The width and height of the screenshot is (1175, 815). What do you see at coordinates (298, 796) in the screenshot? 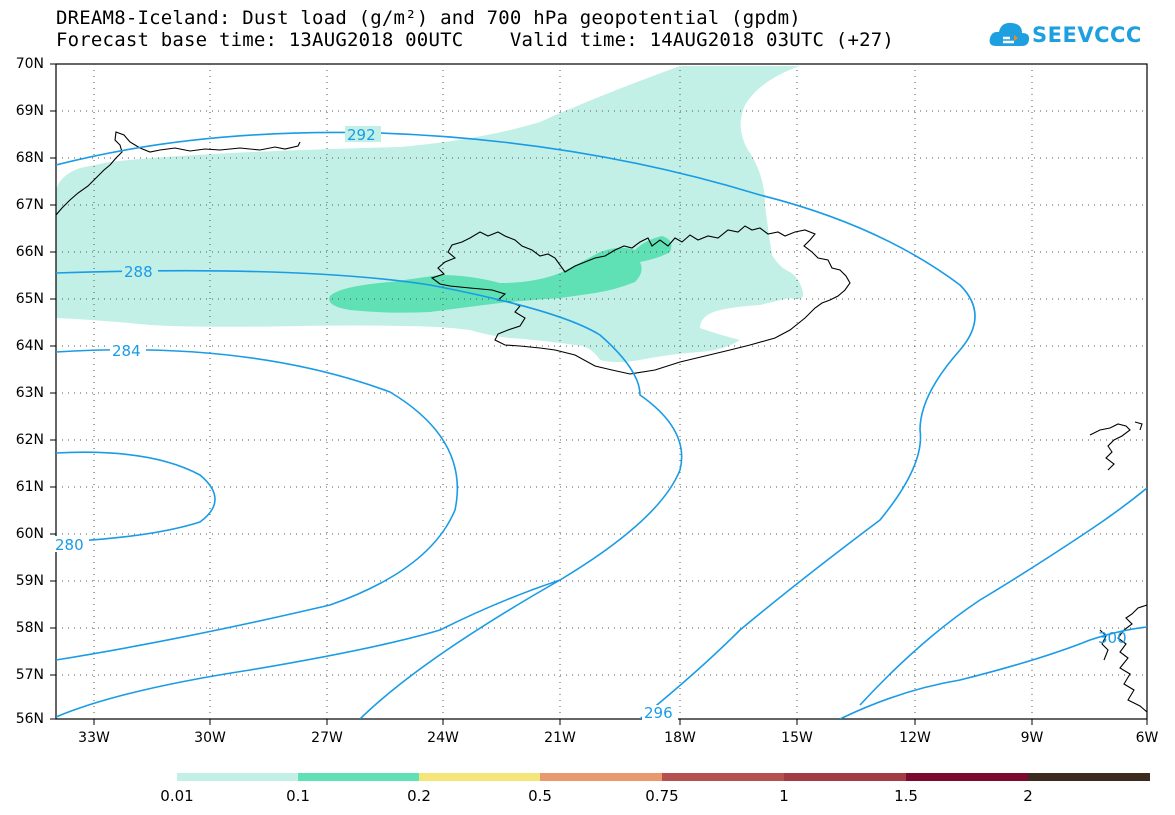
I see `colorbar-label: 0.1` at bounding box center [298, 796].